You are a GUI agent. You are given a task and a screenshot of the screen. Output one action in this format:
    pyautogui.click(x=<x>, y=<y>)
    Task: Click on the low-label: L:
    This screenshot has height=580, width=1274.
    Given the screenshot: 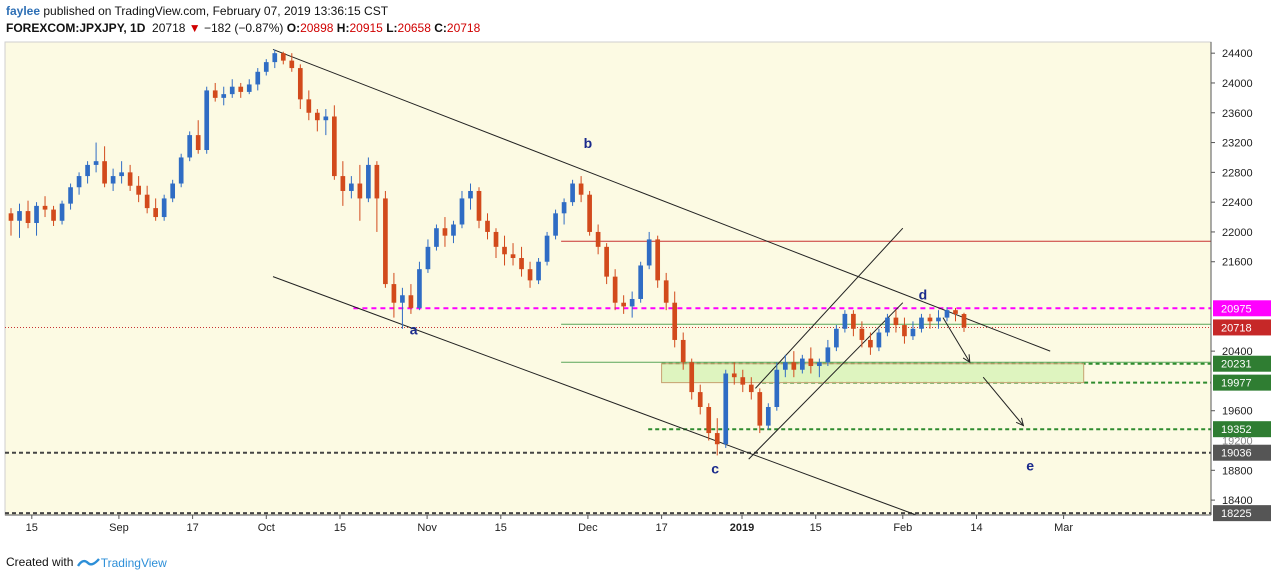 What is the action you would take?
    pyautogui.click(x=392, y=28)
    